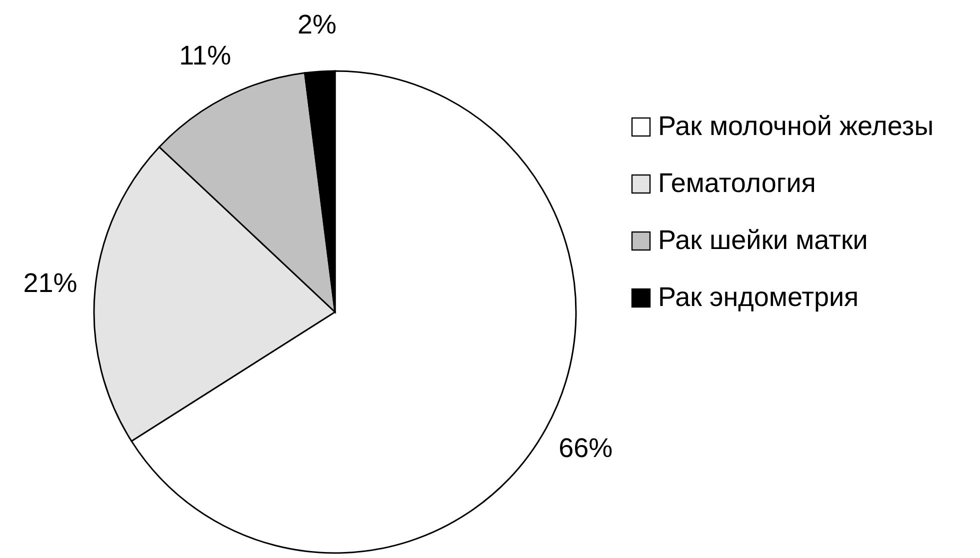 The image size is (980, 558). What do you see at coordinates (758, 297) in the screenshot?
I see `legend-label: Рак эндометрия` at bounding box center [758, 297].